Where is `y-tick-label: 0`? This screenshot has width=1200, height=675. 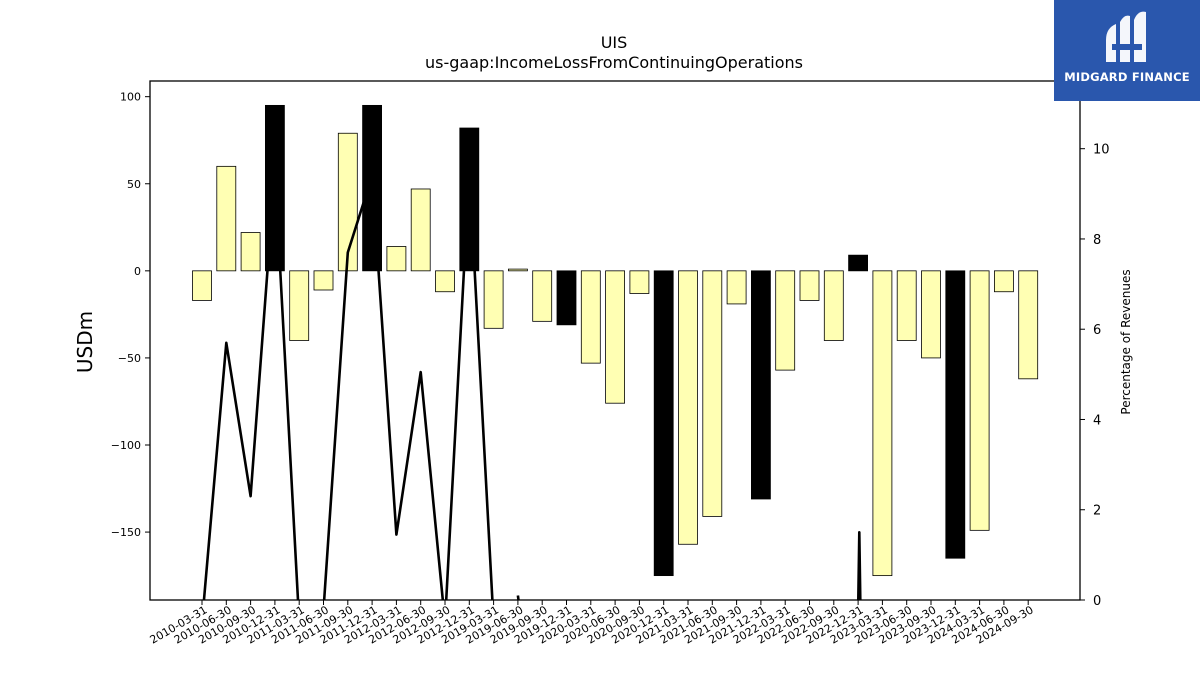
y-tick-label: 0 is located at coordinates (137, 271).